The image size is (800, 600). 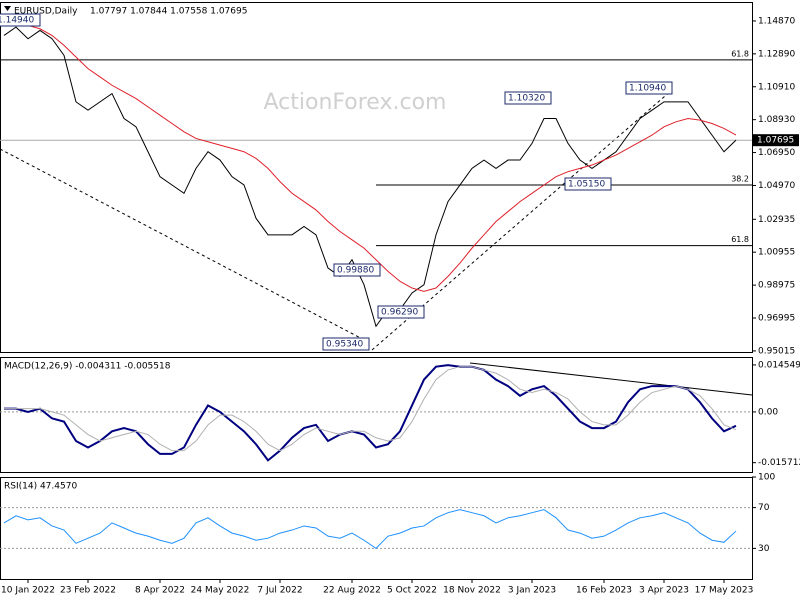 I want to click on y-tick-label: 100, so click(x=766, y=478).